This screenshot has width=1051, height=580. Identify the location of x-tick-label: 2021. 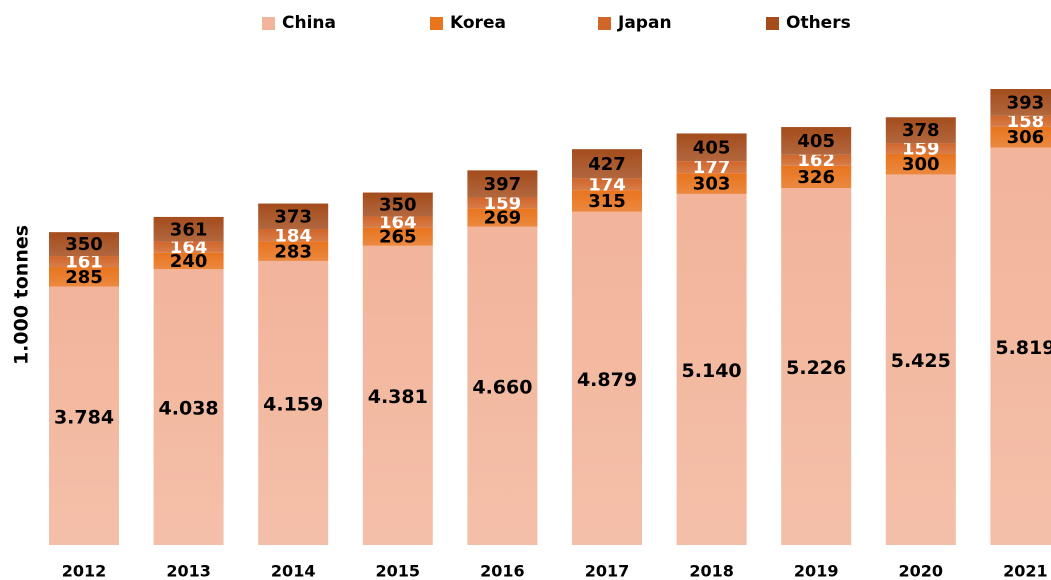
(1025, 571).